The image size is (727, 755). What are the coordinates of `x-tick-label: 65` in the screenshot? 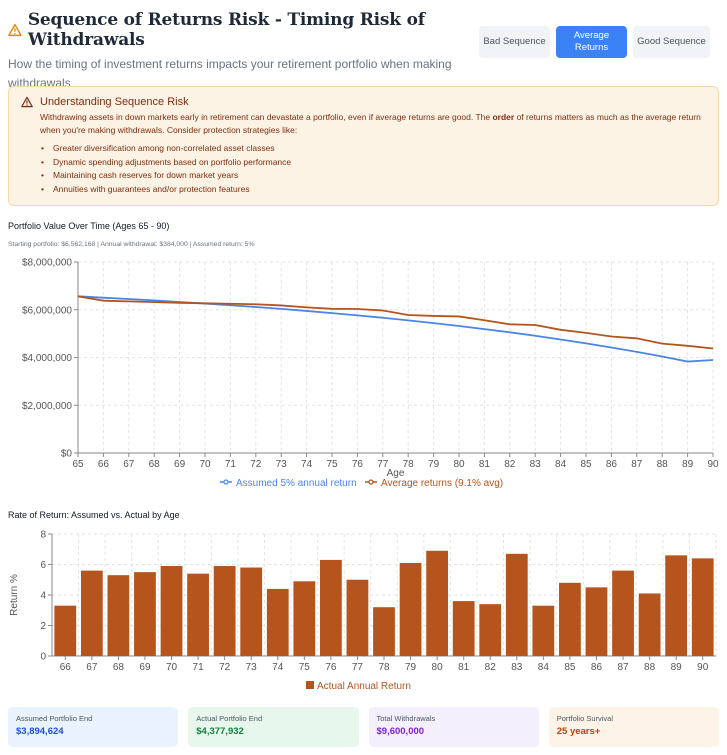 It's located at (78, 464).